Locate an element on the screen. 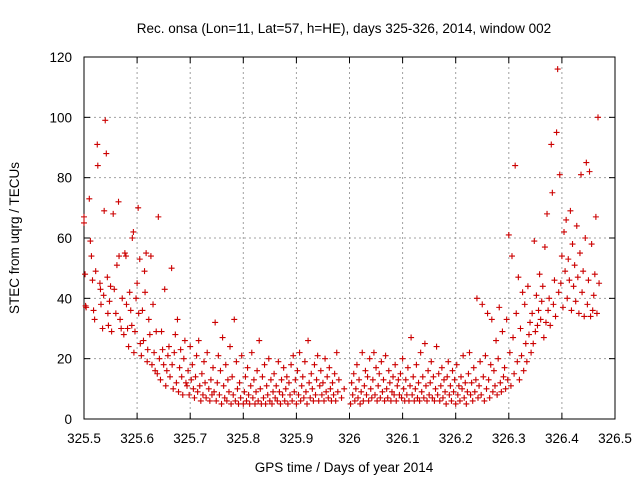  x-tick-label: 326.3 is located at coordinates (509, 438).